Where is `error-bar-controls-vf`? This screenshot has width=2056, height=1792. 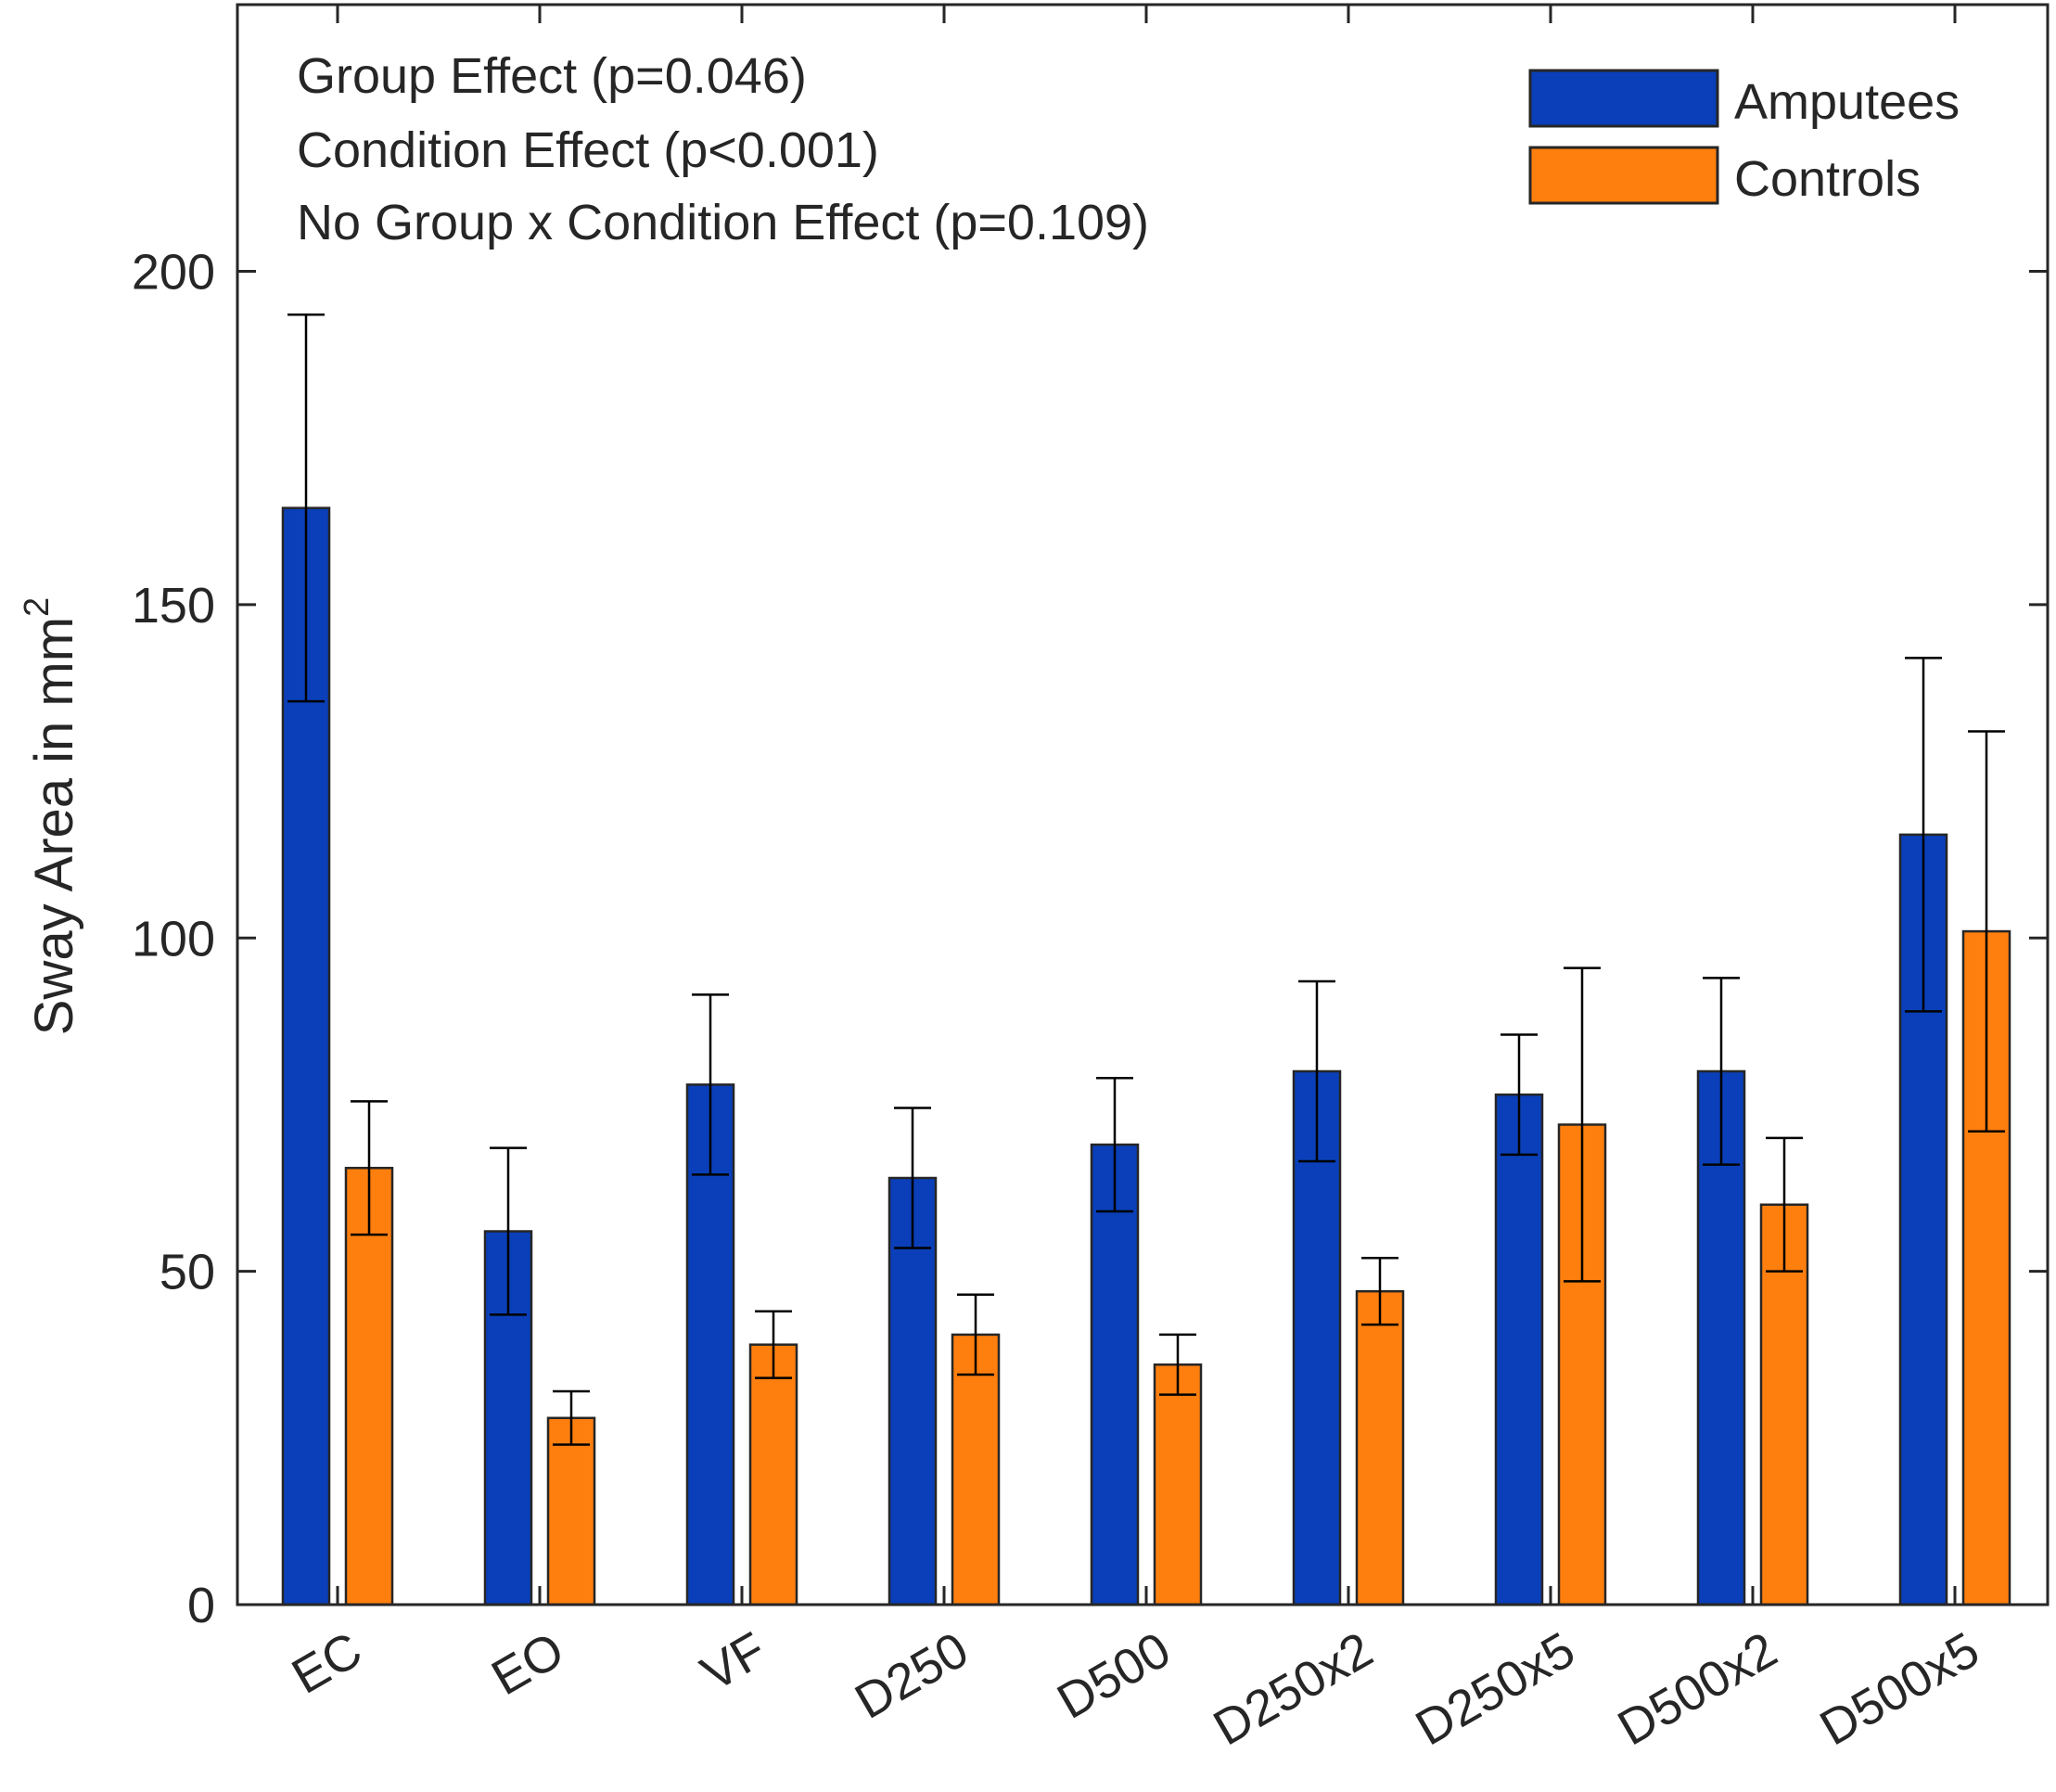
error-bar-controls-vf is located at coordinates (773, 1344).